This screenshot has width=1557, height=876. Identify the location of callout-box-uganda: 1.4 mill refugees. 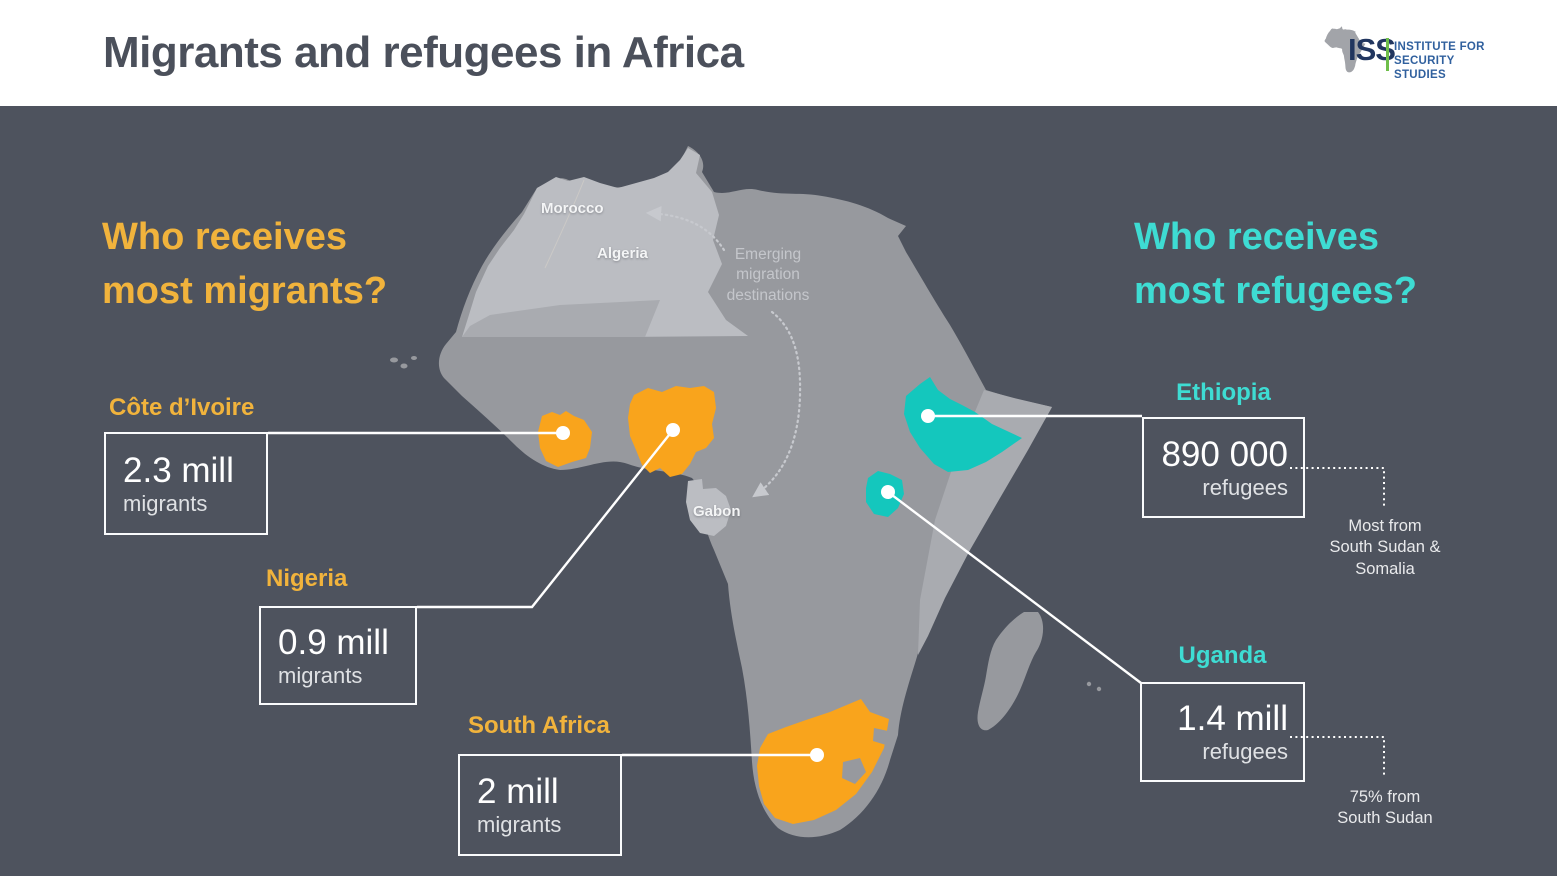
(1222, 732).